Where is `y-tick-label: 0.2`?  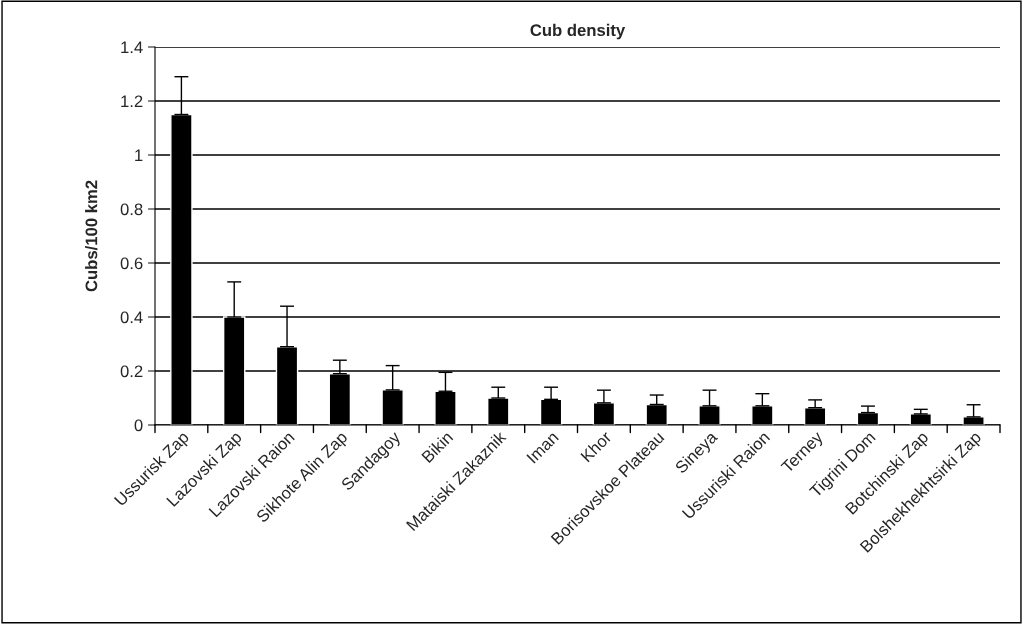 y-tick-label: 0.2 is located at coordinates (131, 371).